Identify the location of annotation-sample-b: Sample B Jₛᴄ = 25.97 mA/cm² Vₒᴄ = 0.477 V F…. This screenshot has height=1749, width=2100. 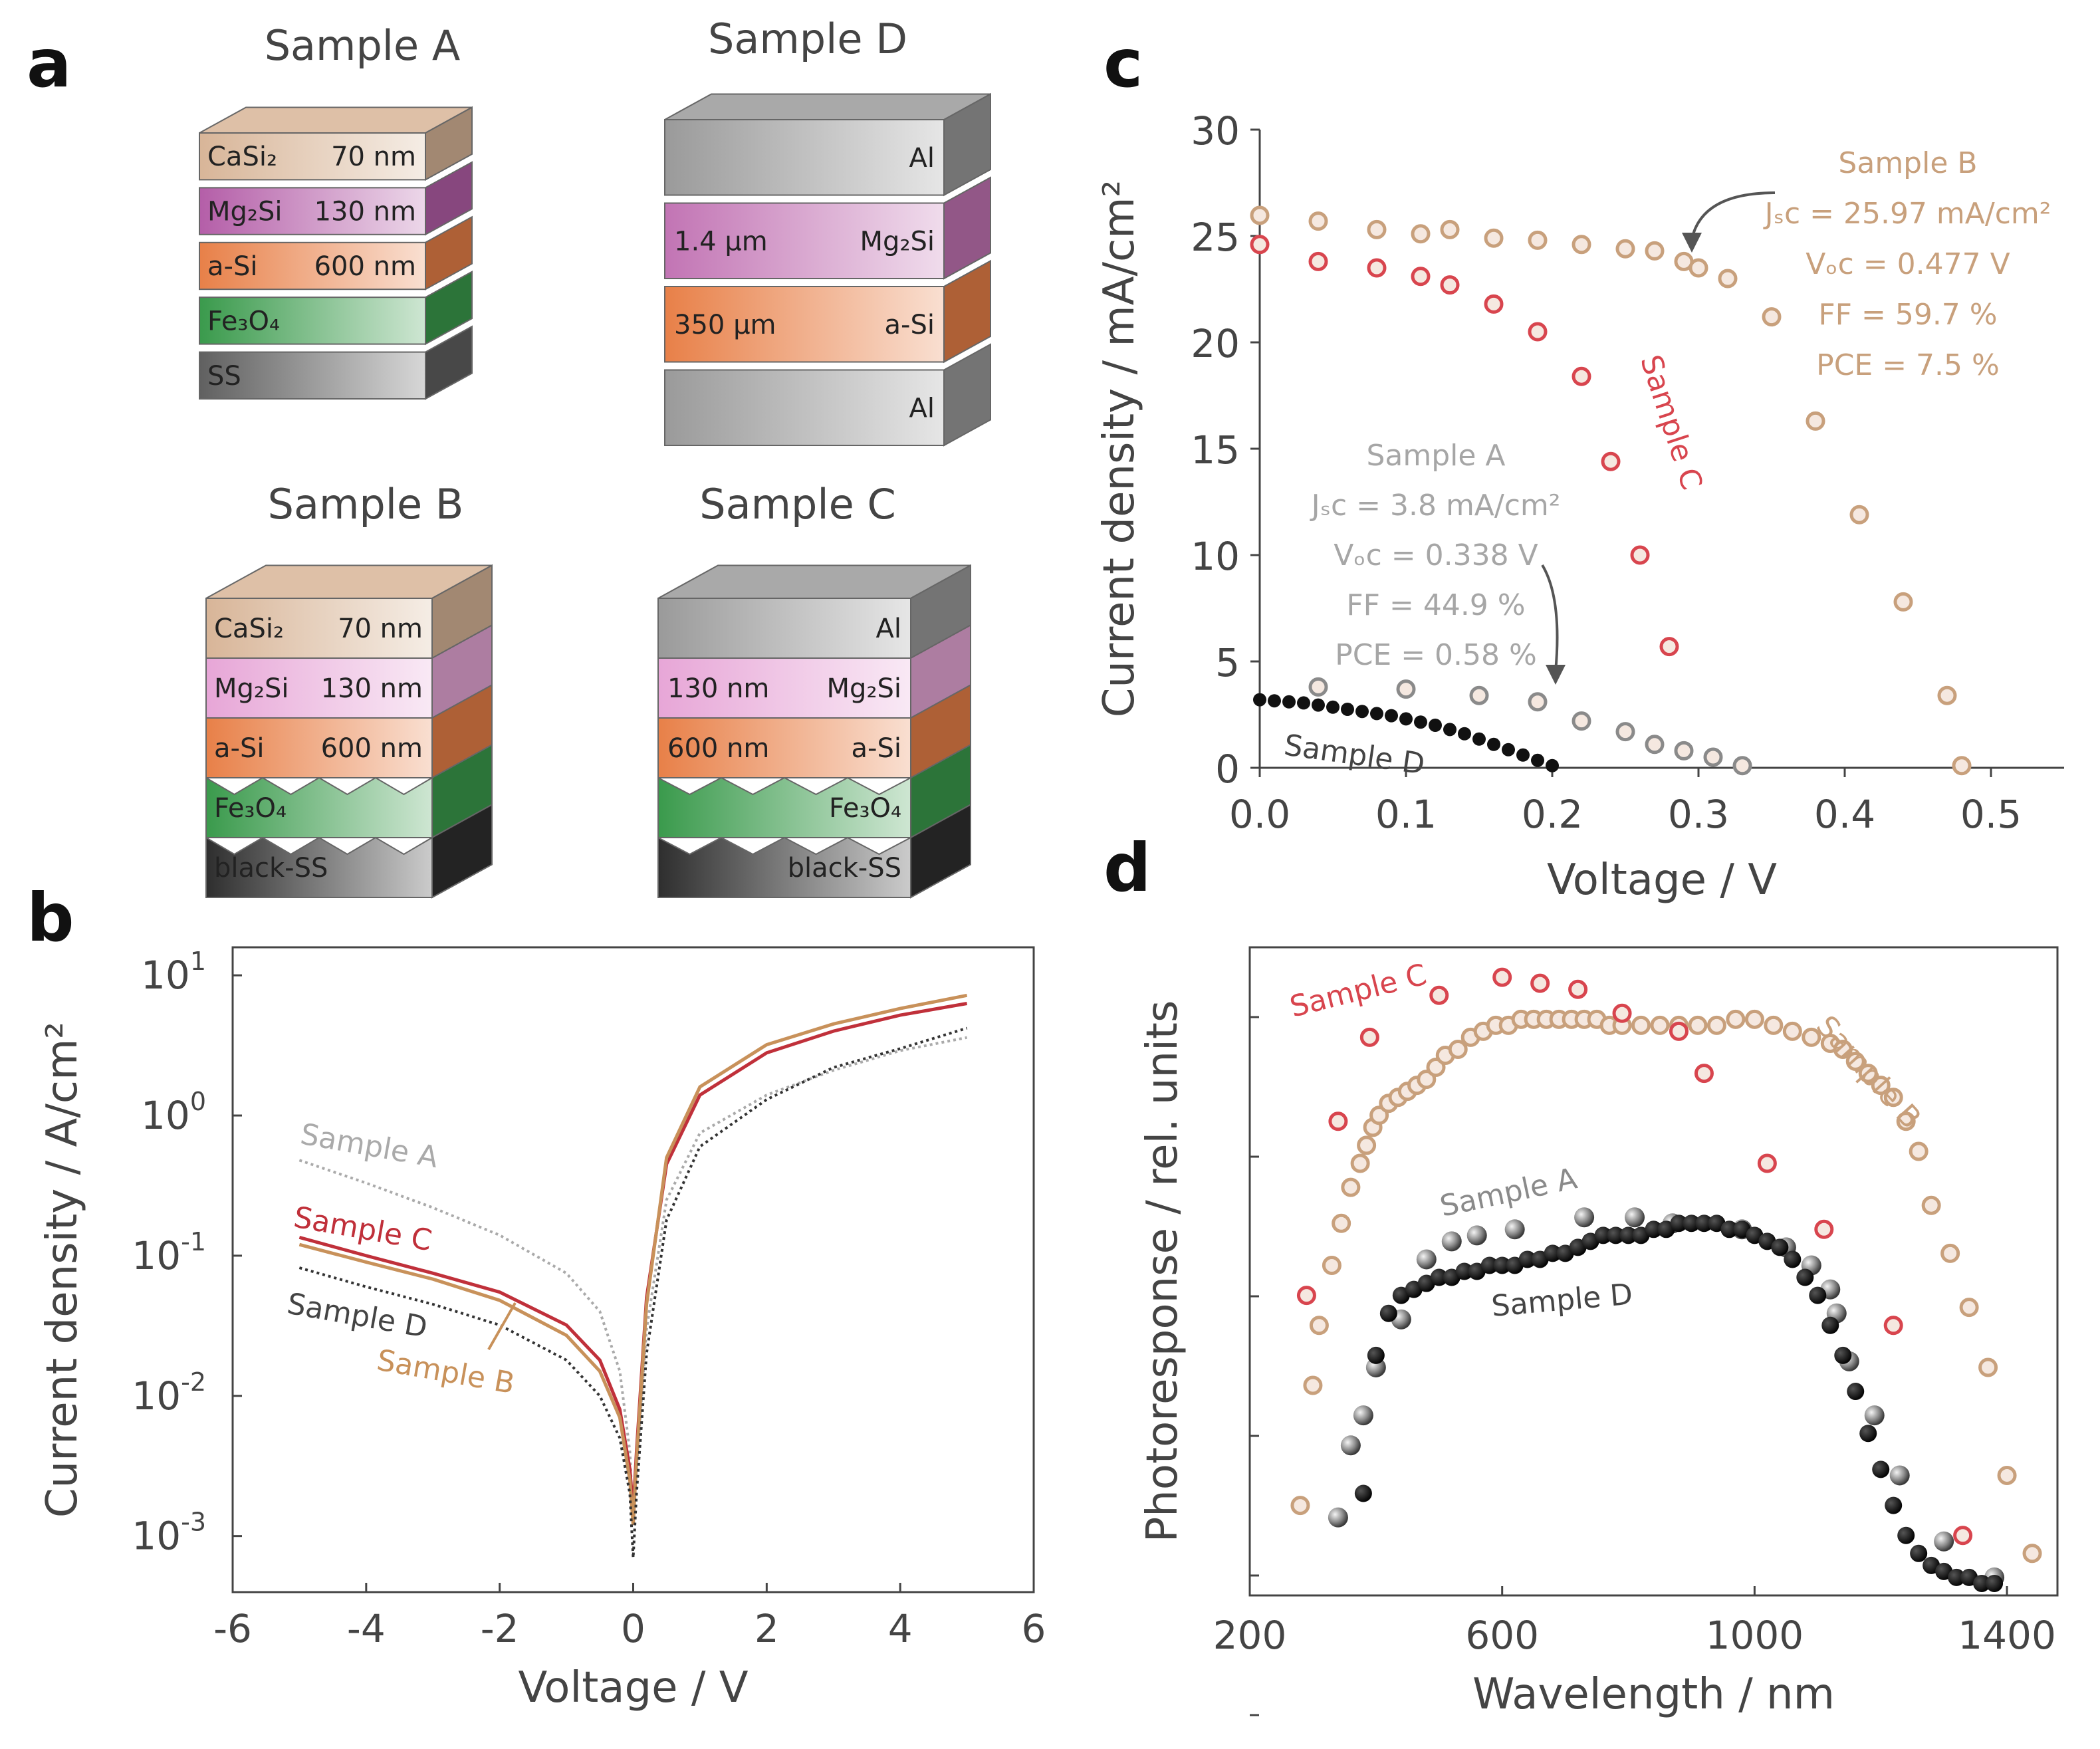
(1907, 264).